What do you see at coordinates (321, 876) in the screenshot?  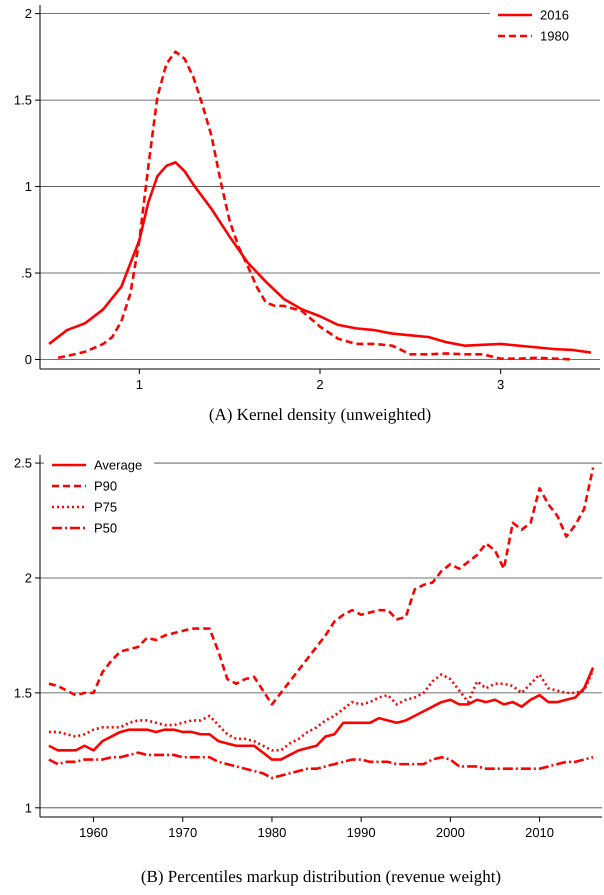 I see `text: (B) Percentiles markup distribution (revenue weight)` at bounding box center [321, 876].